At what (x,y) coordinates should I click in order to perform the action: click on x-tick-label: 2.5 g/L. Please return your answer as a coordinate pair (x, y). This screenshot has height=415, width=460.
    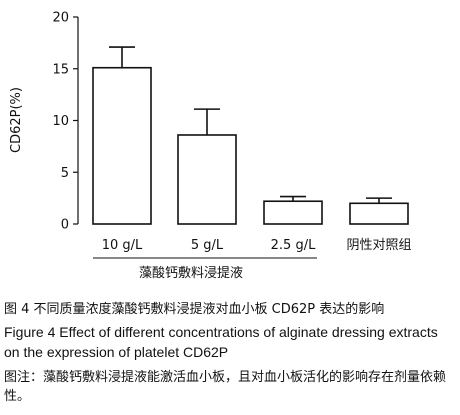
    Looking at the image, I should click on (293, 245).